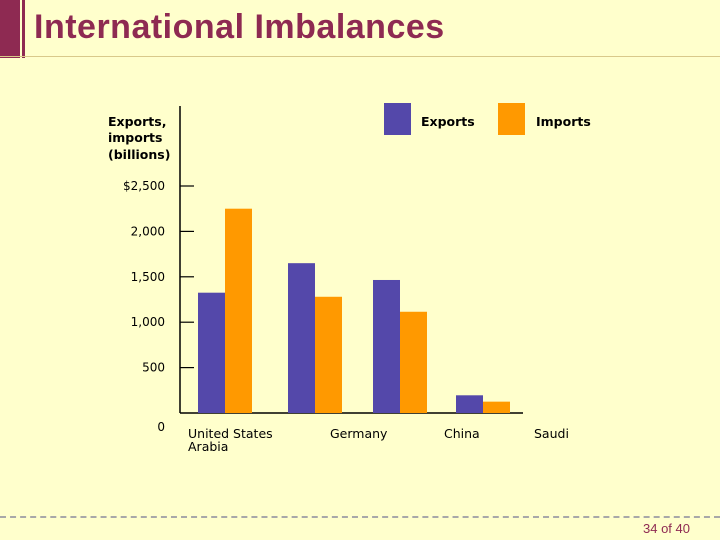 The height and width of the screenshot is (540, 720). Describe the element at coordinates (10, 29) in the screenshot. I see `title-accent-bar` at that location.